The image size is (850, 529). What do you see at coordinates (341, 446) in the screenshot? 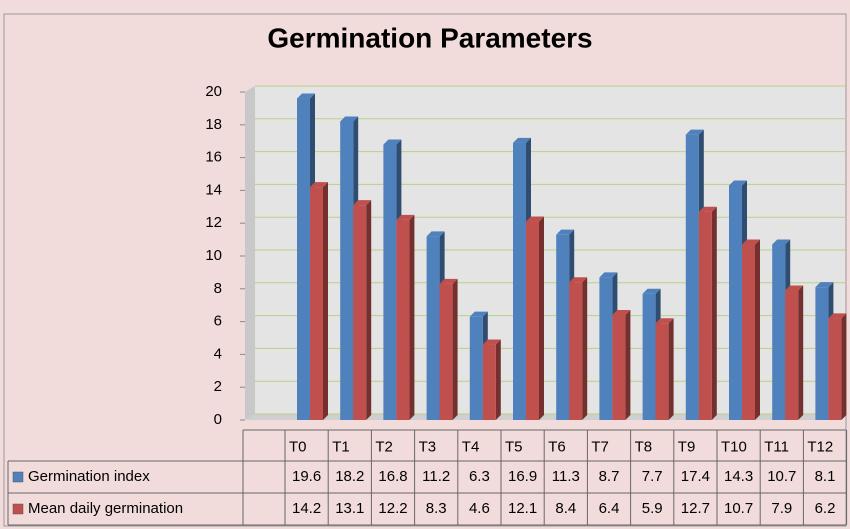
I see `x-tick-label: T1` at bounding box center [341, 446].